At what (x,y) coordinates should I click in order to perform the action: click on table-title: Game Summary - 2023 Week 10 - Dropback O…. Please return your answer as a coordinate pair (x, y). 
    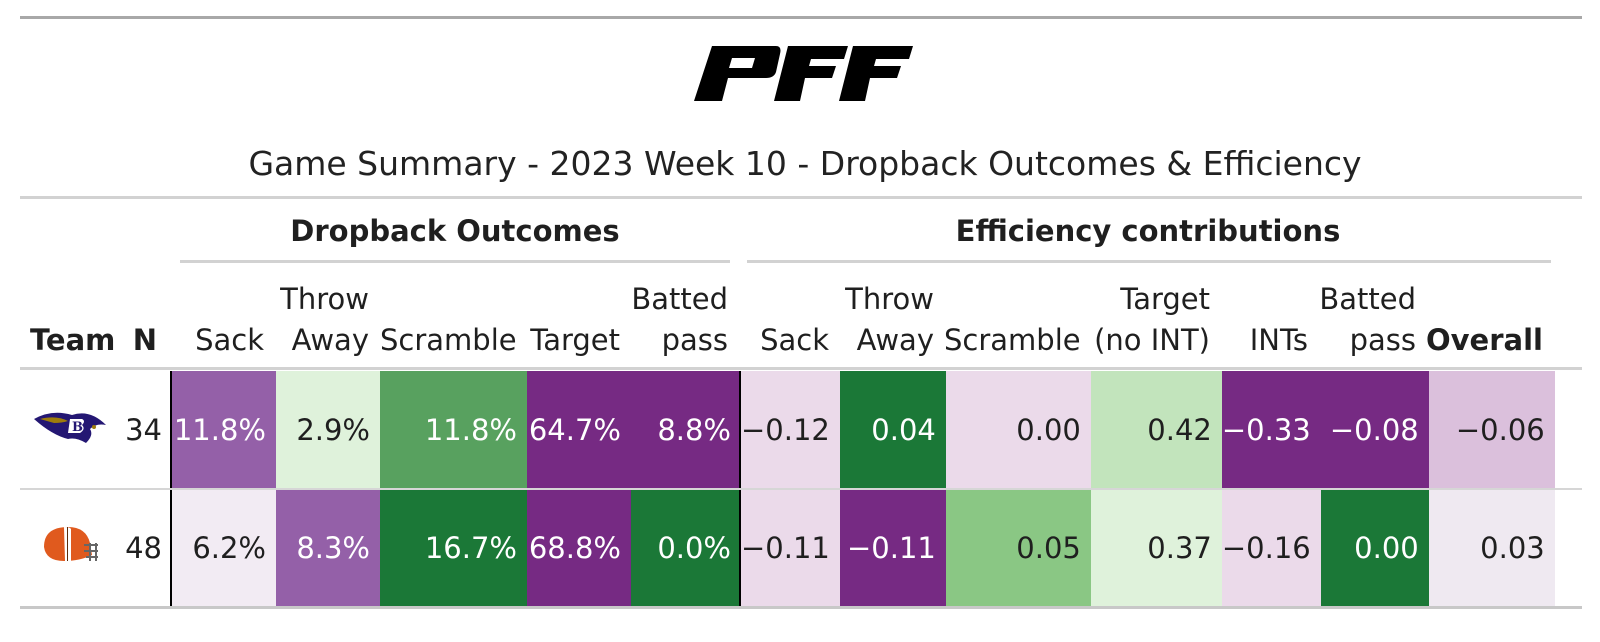
    Looking at the image, I should click on (805, 163).